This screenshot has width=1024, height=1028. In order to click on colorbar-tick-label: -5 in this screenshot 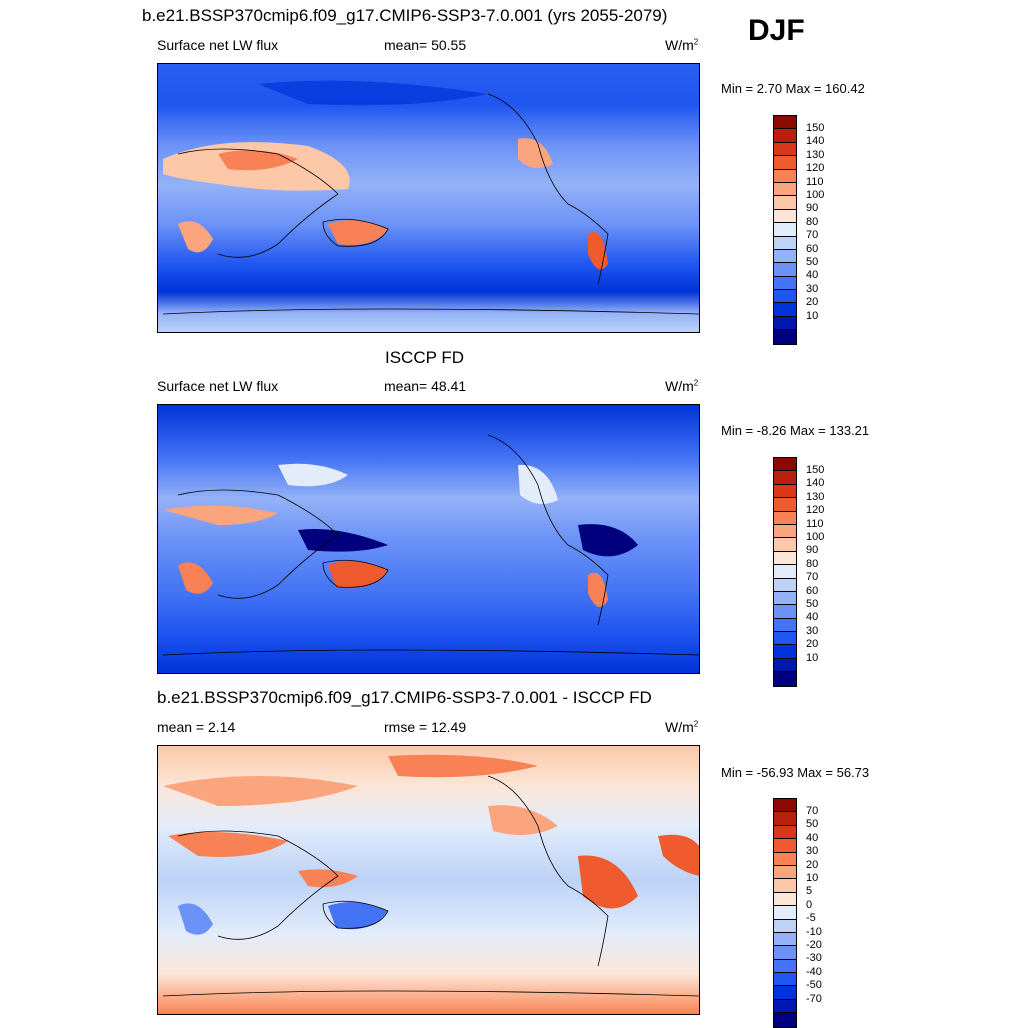, I will do `click(811, 918)`.